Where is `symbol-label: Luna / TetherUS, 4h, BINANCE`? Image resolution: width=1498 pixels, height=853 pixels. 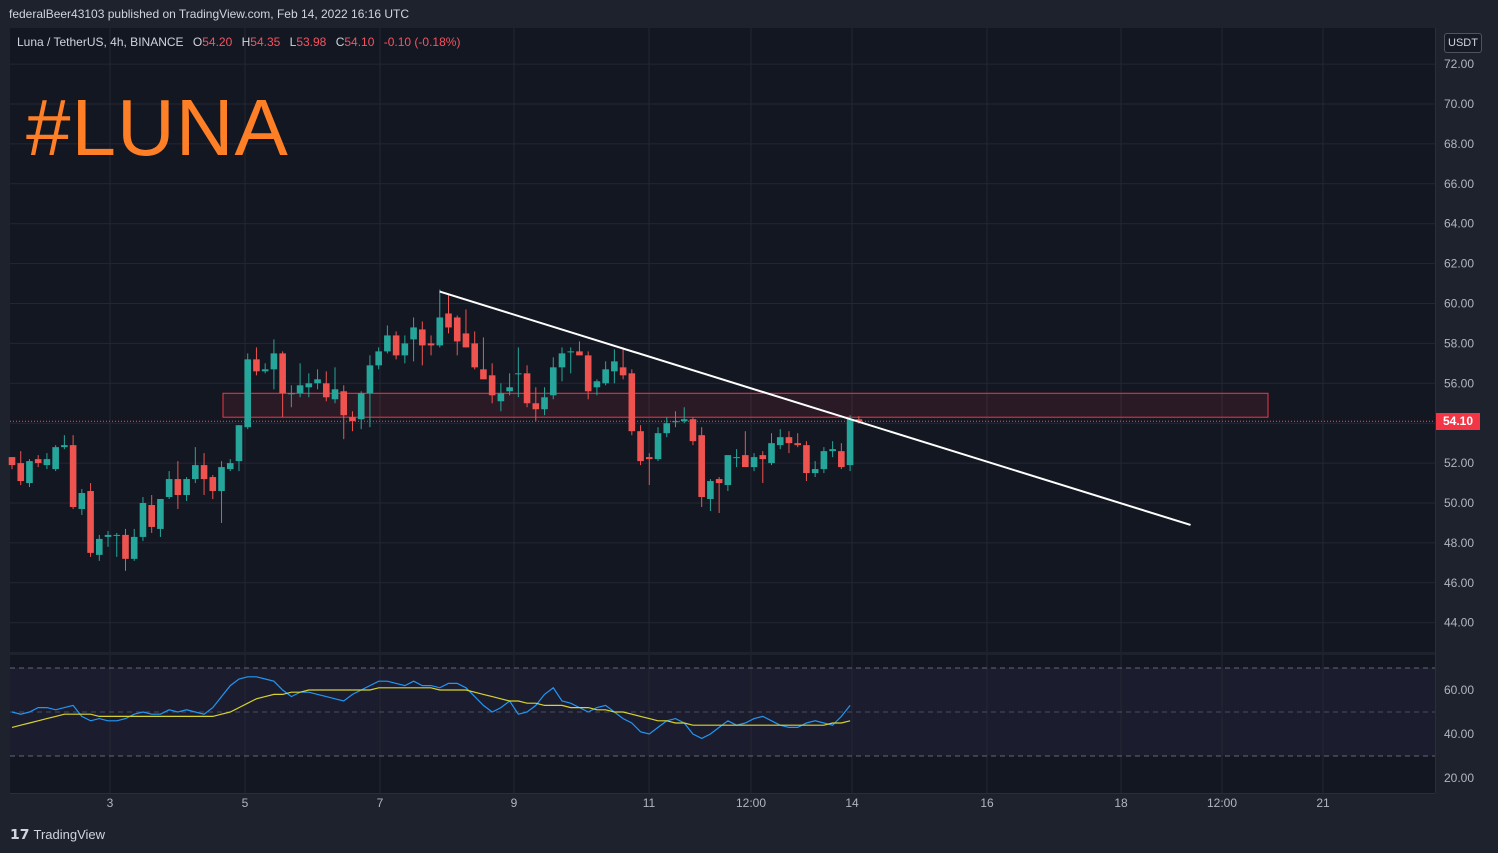 symbol-label: Luna / TetherUS, 4h, BINANCE is located at coordinates (100, 42).